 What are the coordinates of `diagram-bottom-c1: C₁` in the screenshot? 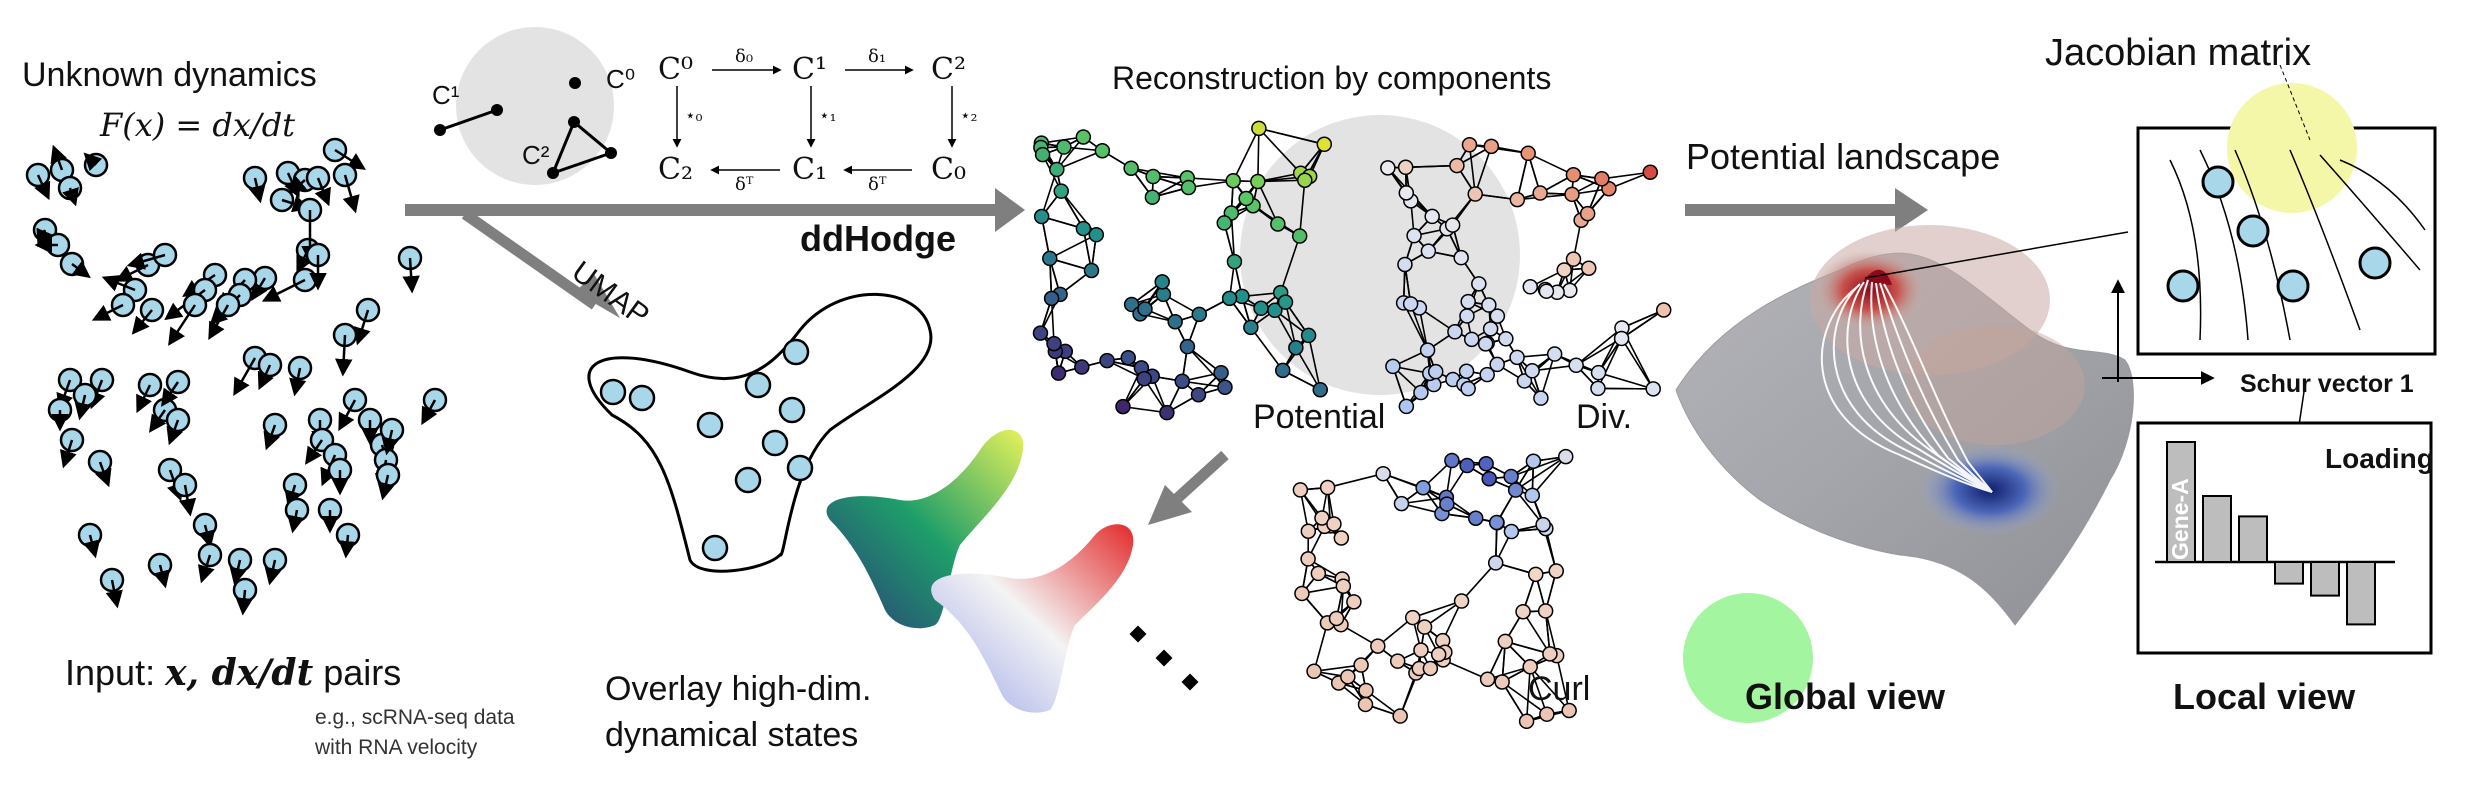 It's located at (809, 169).